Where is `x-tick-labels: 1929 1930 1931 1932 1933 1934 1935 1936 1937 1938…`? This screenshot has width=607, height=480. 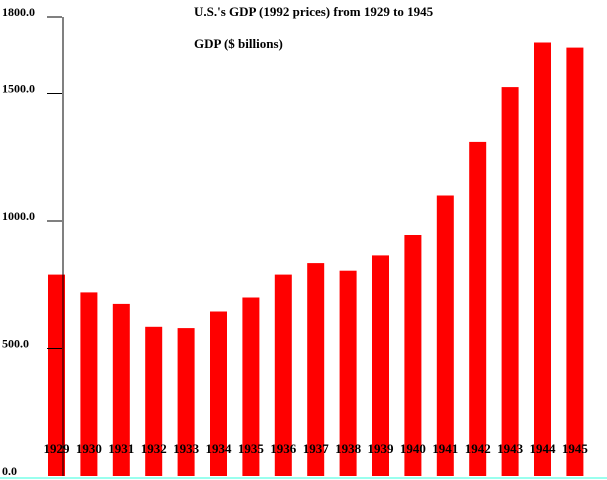
x-tick-labels: 1929 1930 1931 1932 1933 1934 1935 1936 1937 1938… is located at coordinates (316, 448).